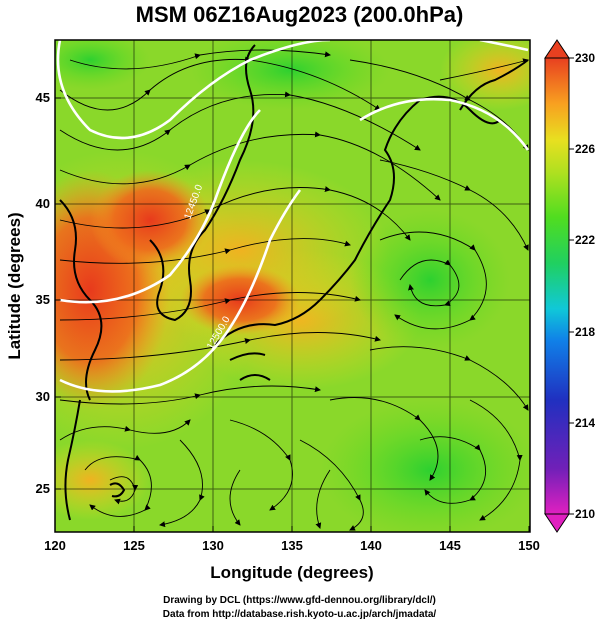  What do you see at coordinates (14, 285) in the screenshot?
I see `y-axis-title: Latitude (degrees)` at bounding box center [14, 285].